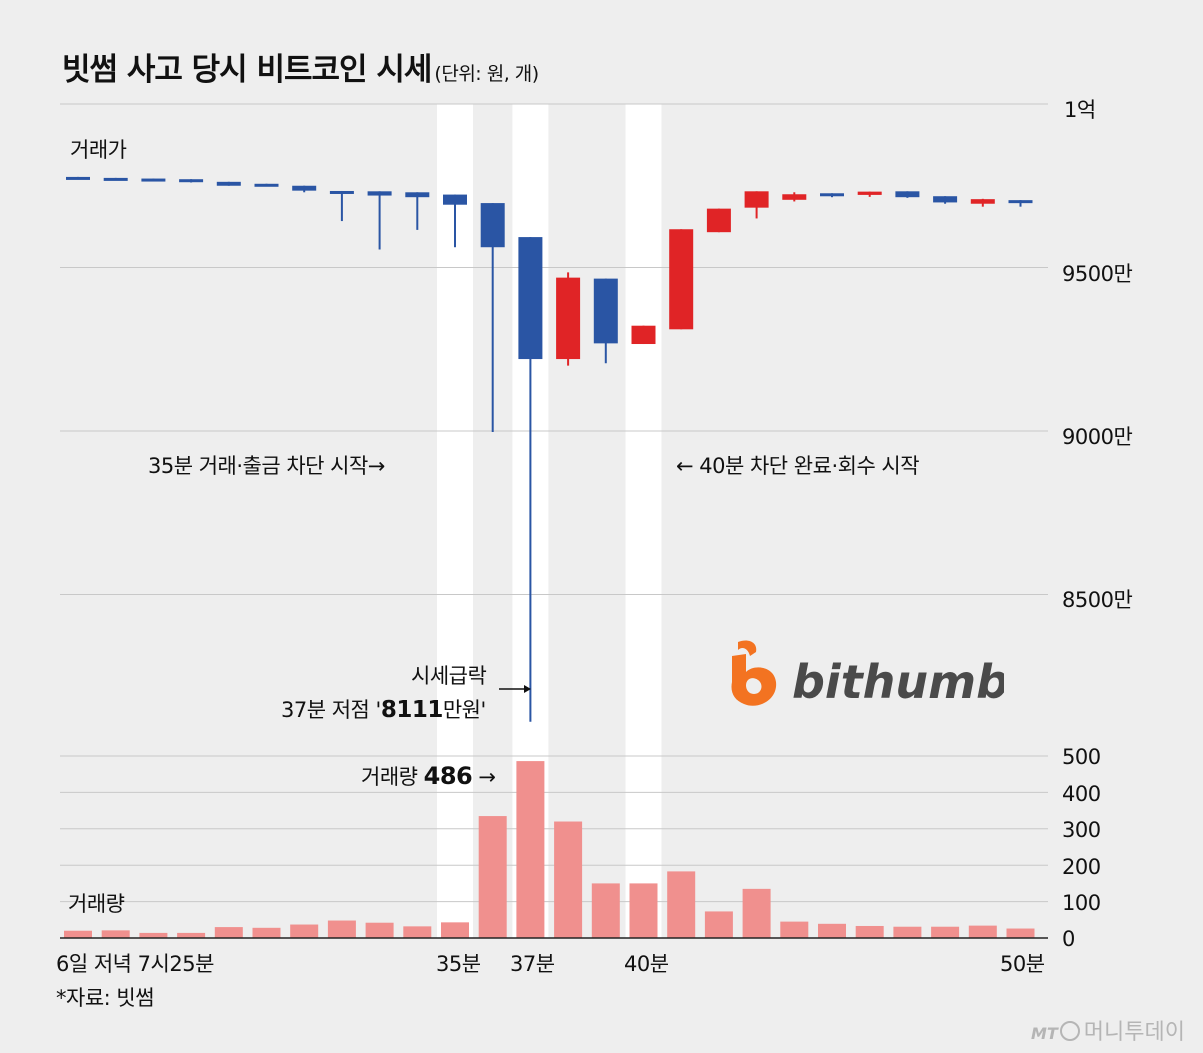 The width and height of the screenshot is (1203, 1053). I want to click on peak-volume-arrow: →, so click(484, 777).